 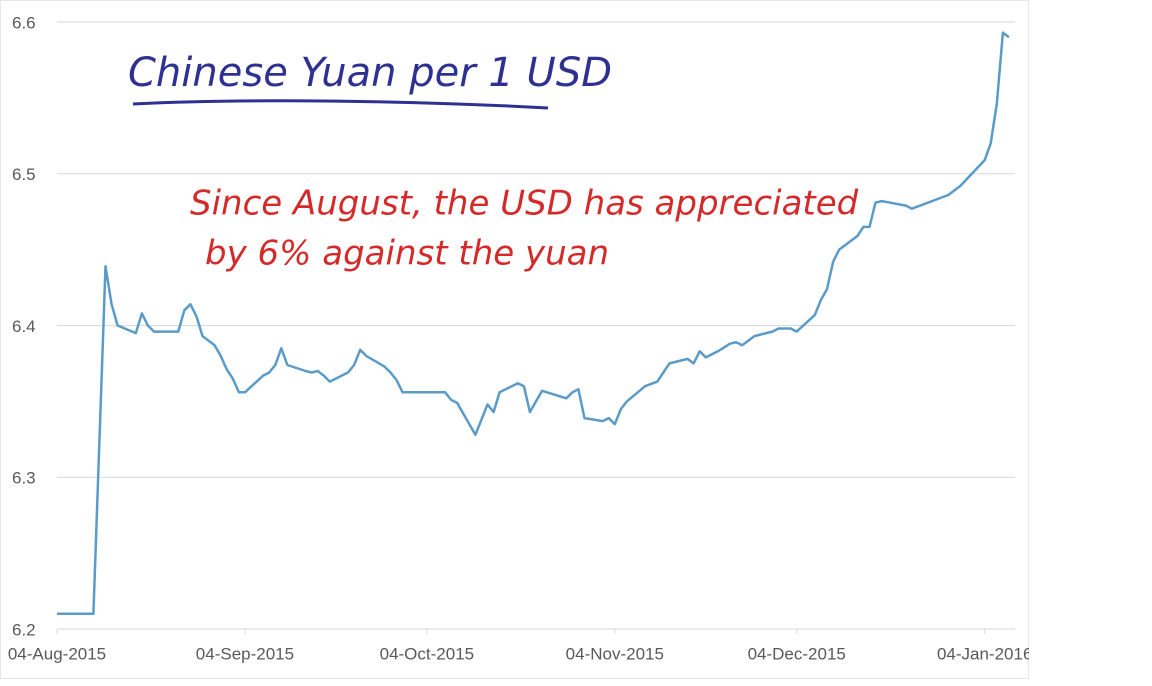 What do you see at coordinates (427, 653) in the screenshot?
I see `x-tick-label: 04-Oct-2015` at bounding box center [427, 653].